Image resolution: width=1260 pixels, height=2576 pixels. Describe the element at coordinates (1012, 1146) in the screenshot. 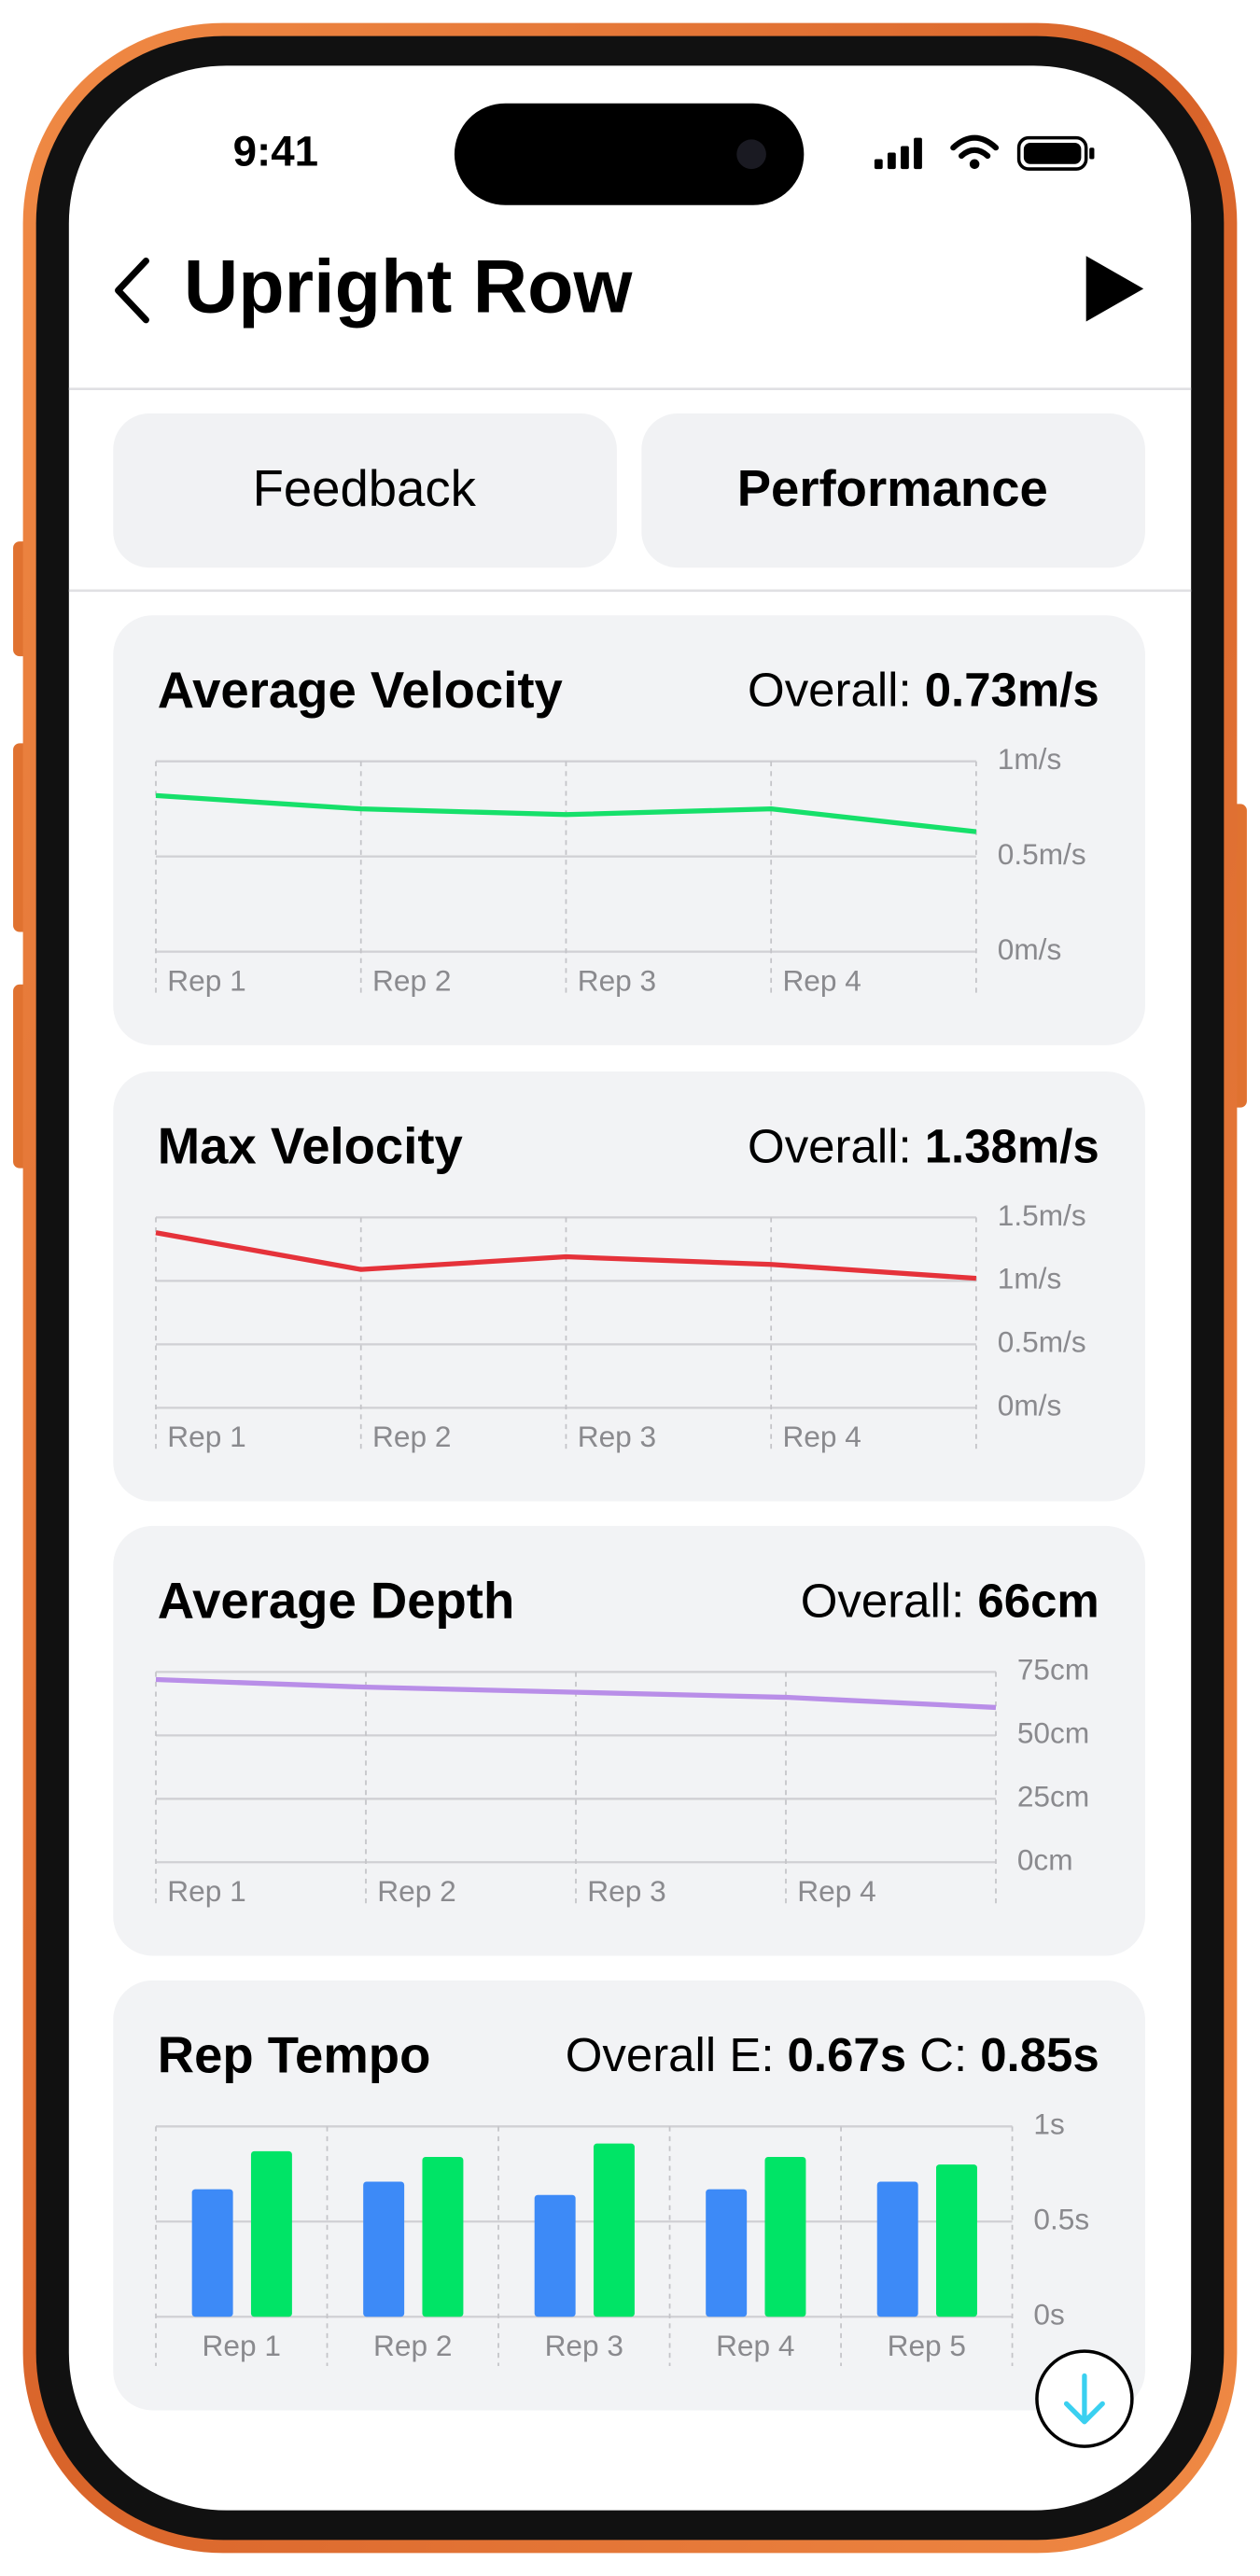

I see `overall-value: 1.38m/s` at that location.